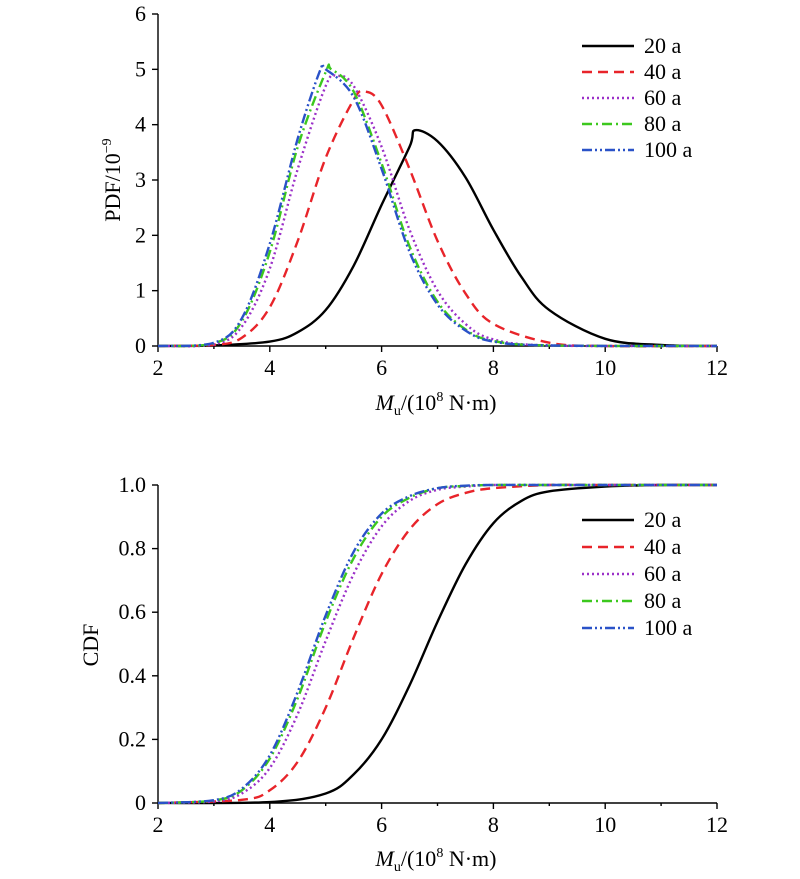  Describe the element at coordinates (158, 367) in the screenshot. I see `pdf-x-tick-label: 2` at that location.